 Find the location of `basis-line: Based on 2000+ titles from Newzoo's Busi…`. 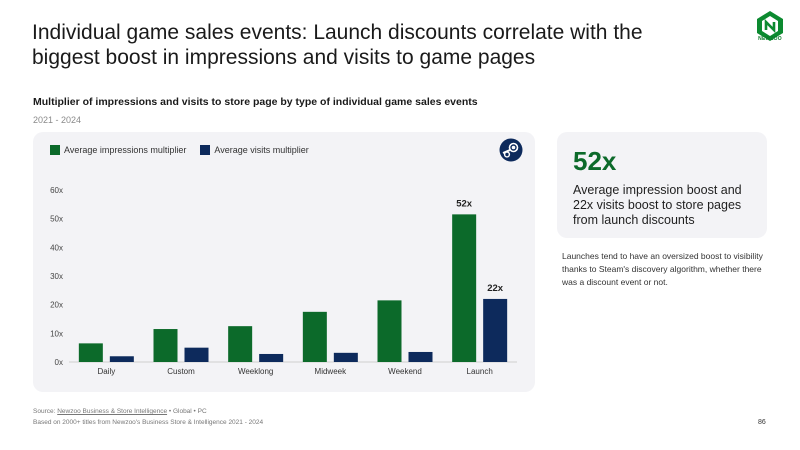

basis-line: Based on 2000+ titles from Newzoo's Busi… is located at coordinates (148, 422).